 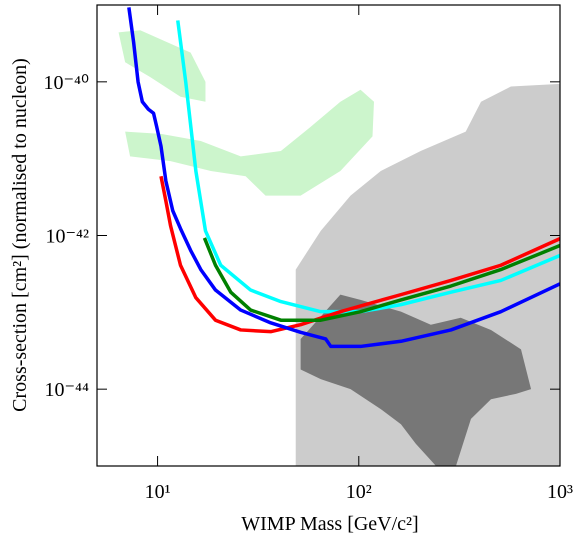 I want to click on limit-curve, so click(x=381, y=279).